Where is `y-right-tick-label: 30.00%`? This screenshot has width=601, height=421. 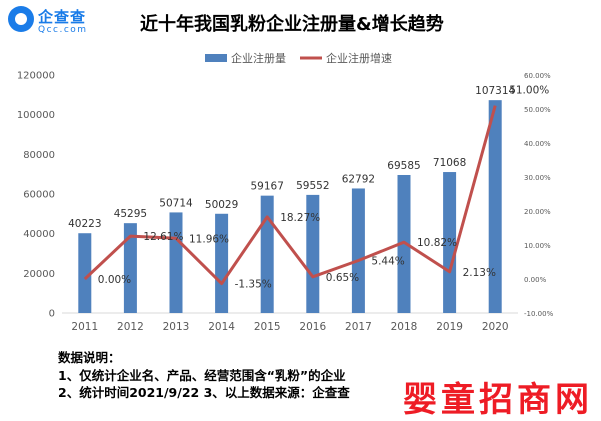
y-right-tick-label: 30.00% is located at coordinates (537, 178).